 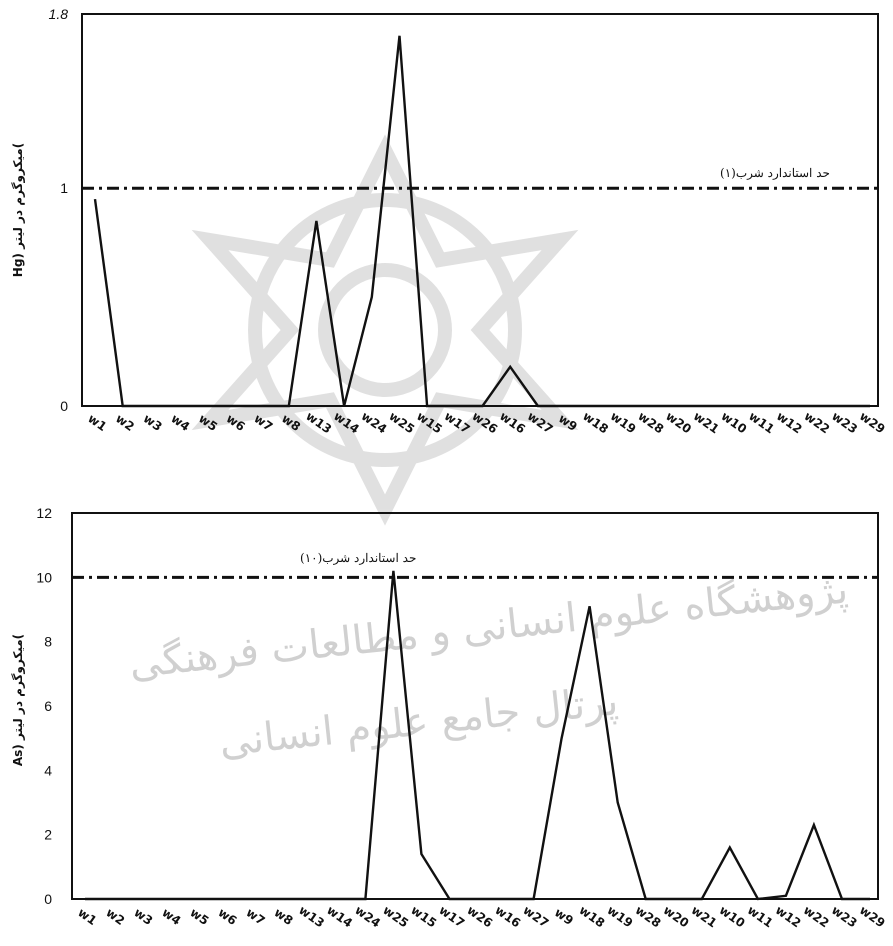 What do you see at coordinates (678, 422) in the screenshot?
I see `hg-x-tick-label: w20` at bounding box center [678, 422].